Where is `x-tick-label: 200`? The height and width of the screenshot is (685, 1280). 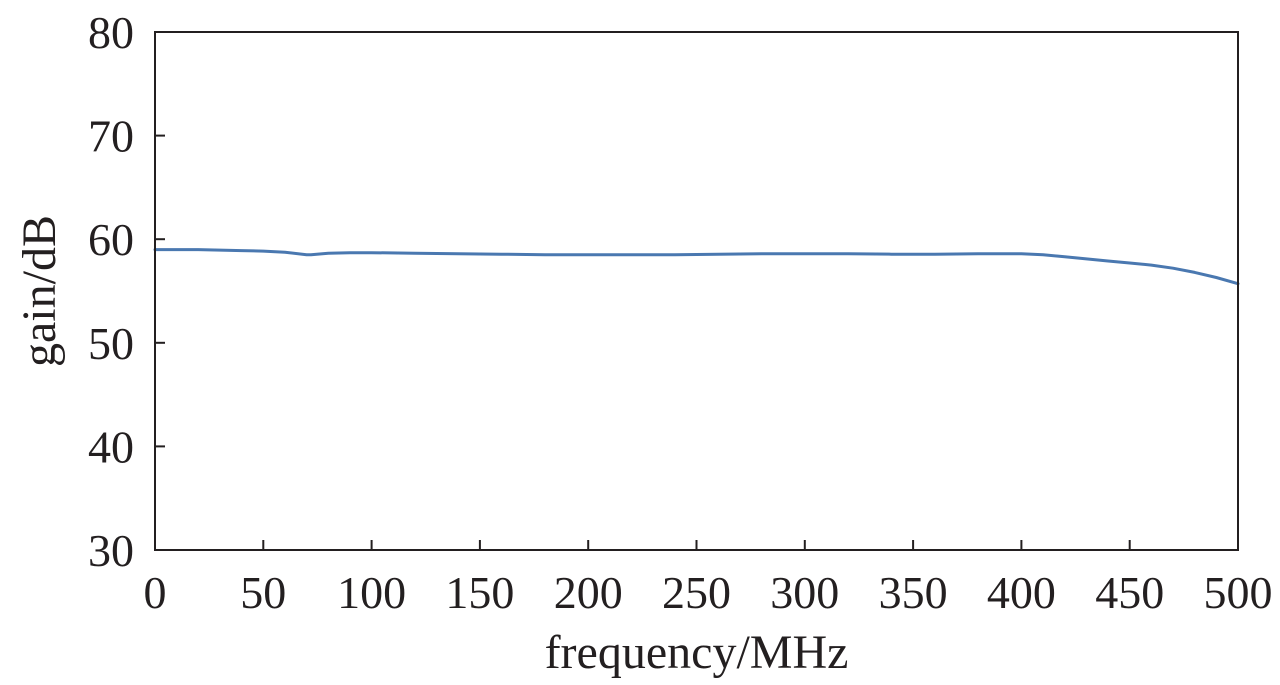
x-tick-label: 200 is located at coordinates (588, 592).